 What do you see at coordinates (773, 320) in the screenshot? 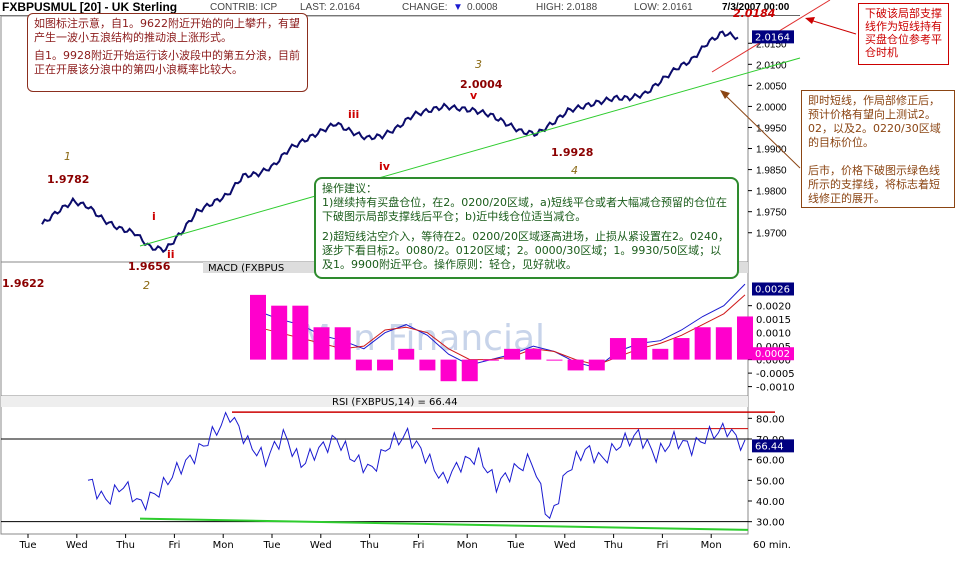
I see `macd-y-tick-label: 0.0015` at bounding box center [773, 320].